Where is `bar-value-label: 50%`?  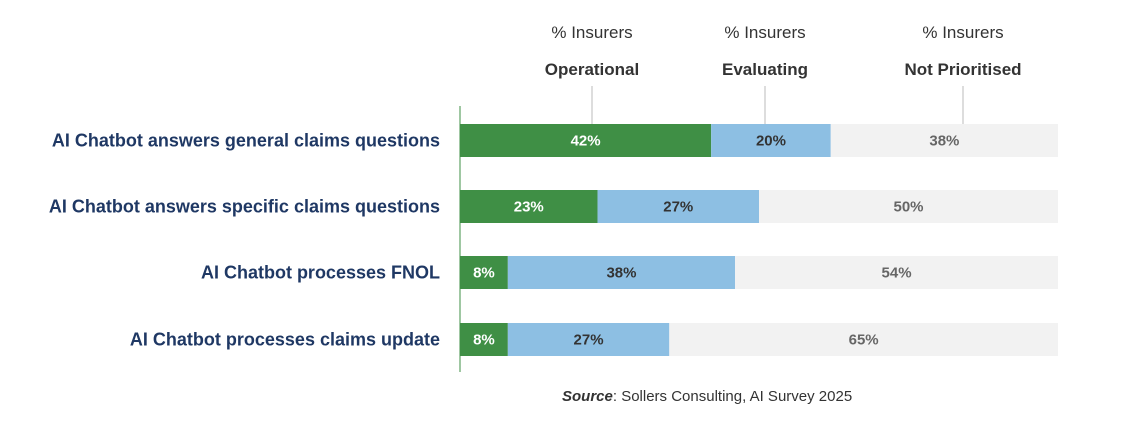 bar-value-label: 50% is located at coordinates (908, 207).